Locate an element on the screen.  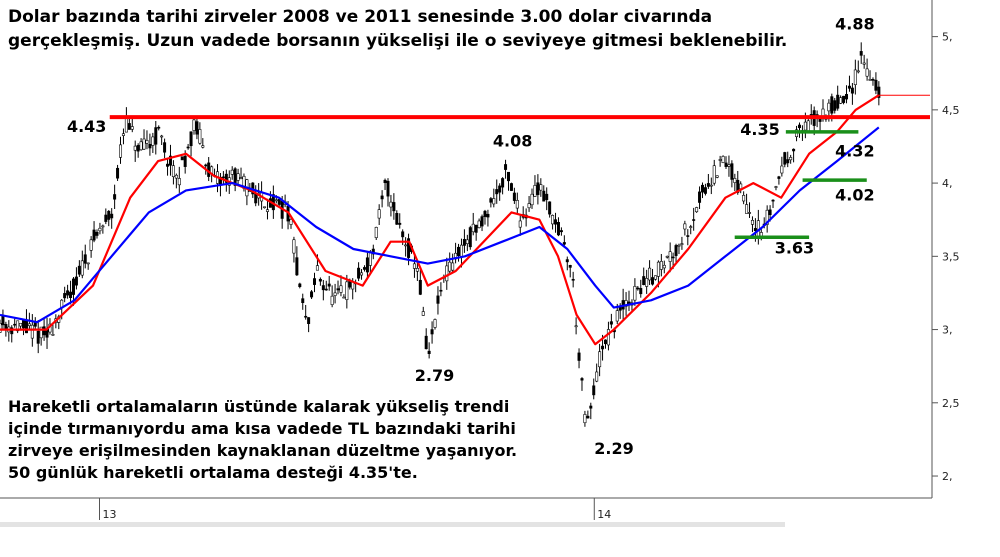
scrollbar-track is located at coordinates (392, 524).